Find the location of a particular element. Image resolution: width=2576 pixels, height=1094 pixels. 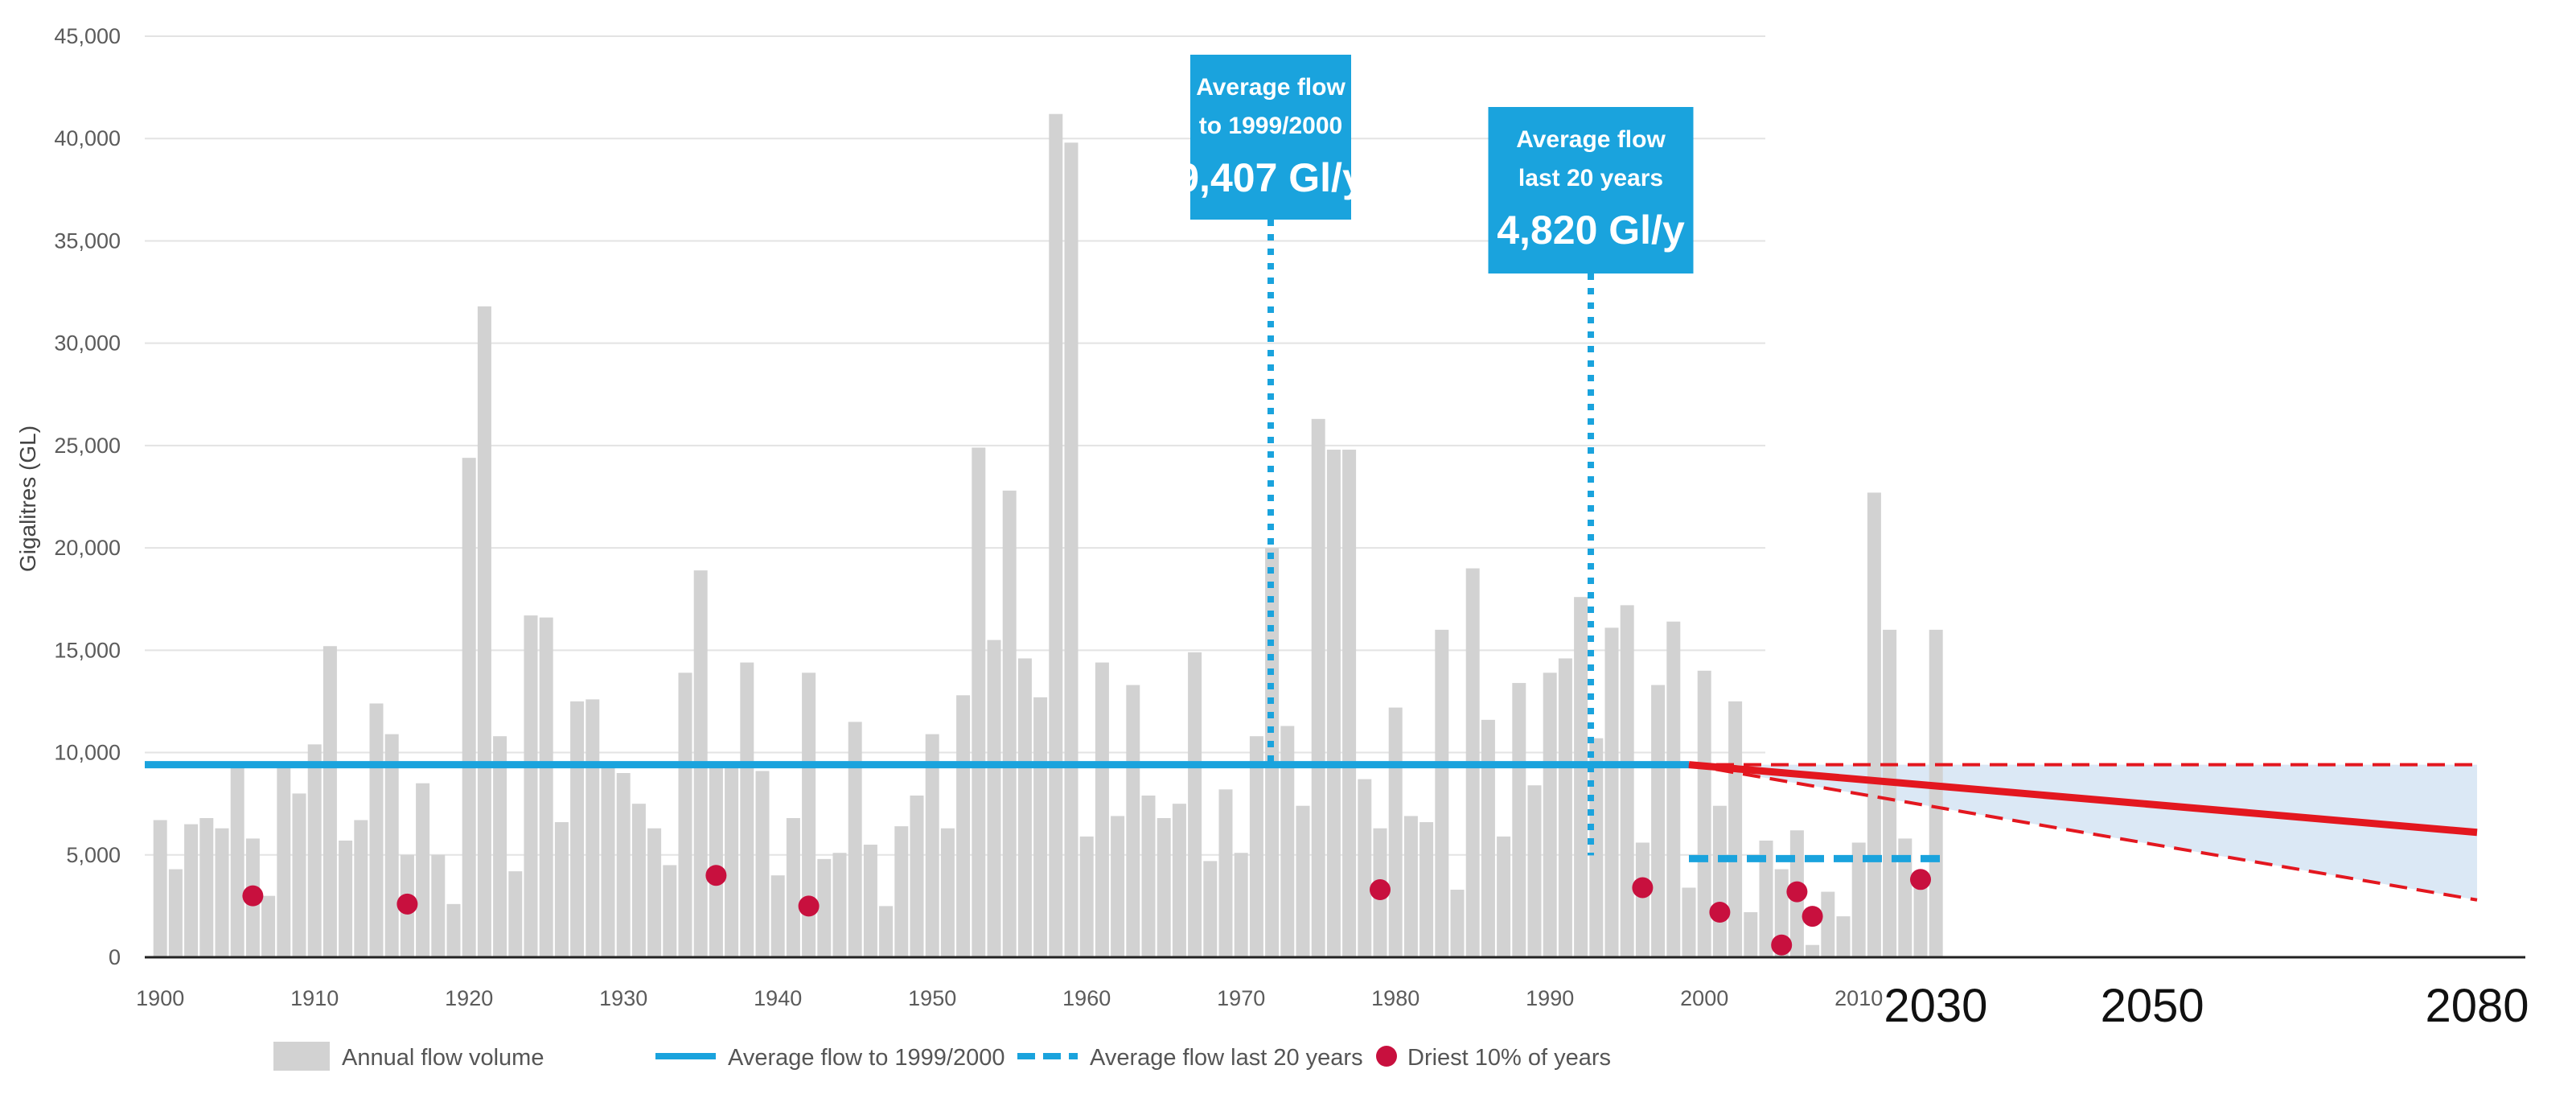

bar-1924 is located at coordinates (531, 786).